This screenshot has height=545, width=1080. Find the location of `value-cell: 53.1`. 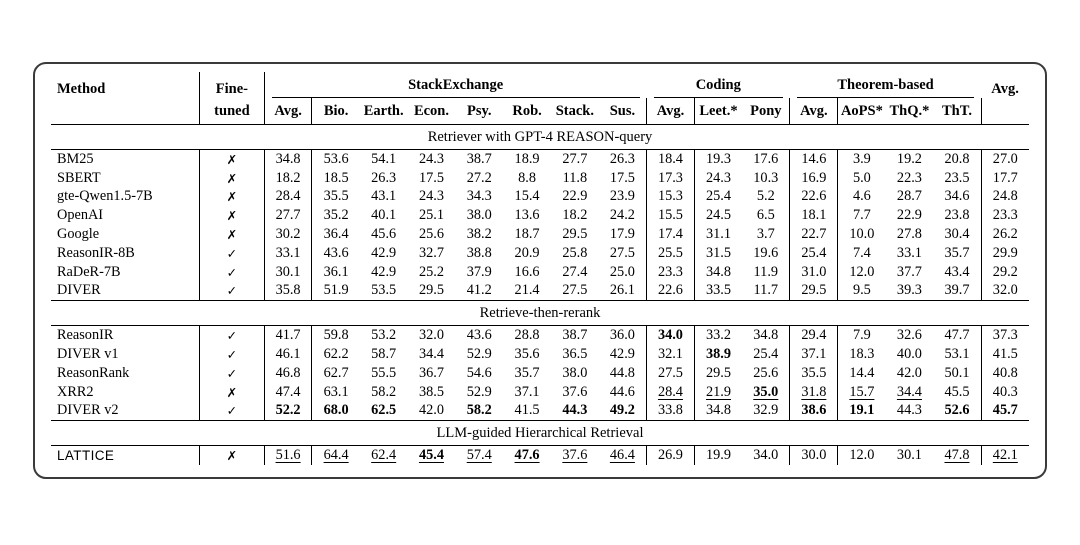

value-cell: 53.1 is located at coordinates (957, 354).